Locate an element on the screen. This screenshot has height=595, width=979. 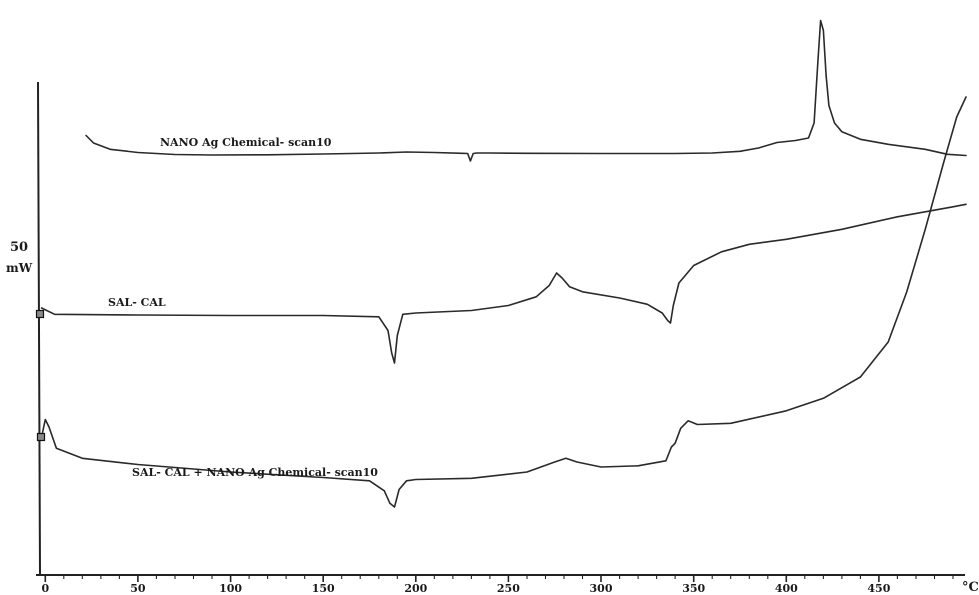
x-tick-label: 250 is located at coordinates (508, 588).